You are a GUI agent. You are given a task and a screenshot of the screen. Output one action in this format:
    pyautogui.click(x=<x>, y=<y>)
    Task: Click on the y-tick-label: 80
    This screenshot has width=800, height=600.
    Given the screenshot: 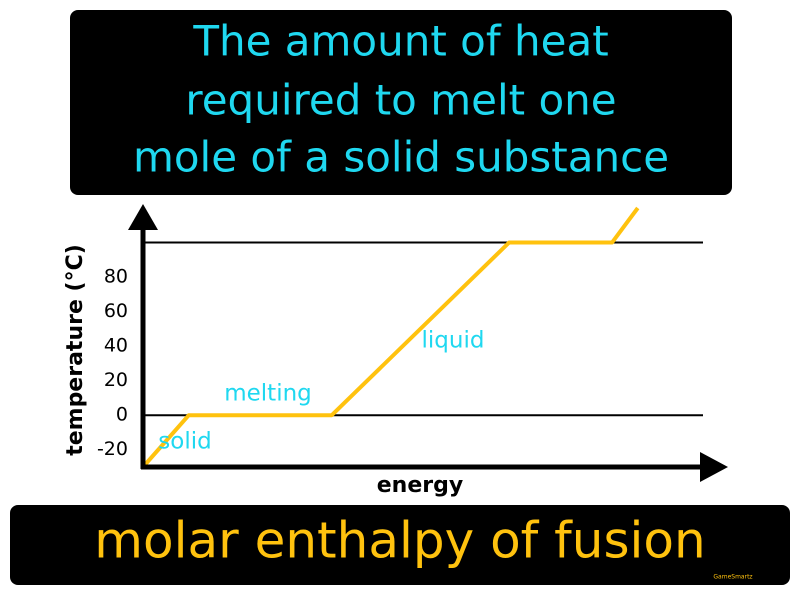 What is the action you would take?
    pyautogui.click(x=116, y=277)
    